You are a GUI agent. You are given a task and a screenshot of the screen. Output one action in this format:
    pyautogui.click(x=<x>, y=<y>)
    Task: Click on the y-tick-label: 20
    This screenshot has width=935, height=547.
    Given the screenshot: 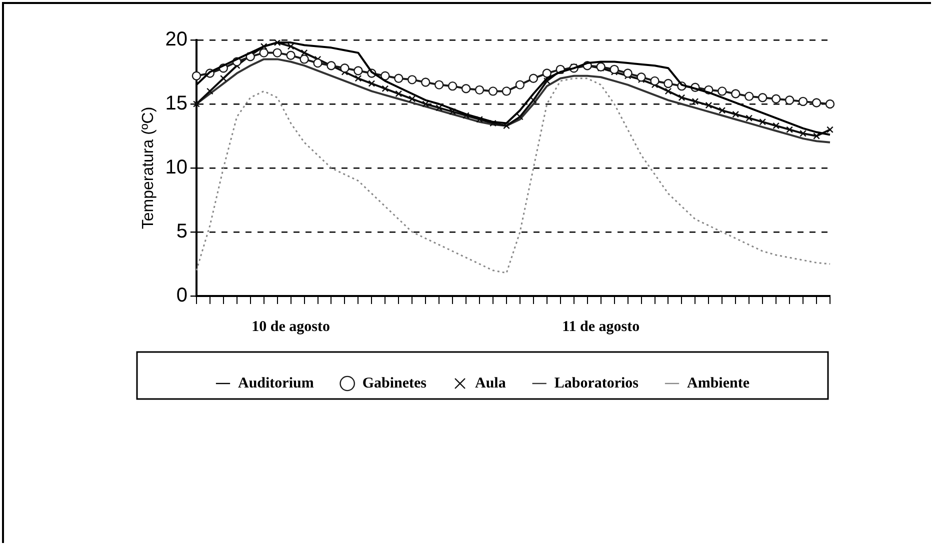 What is the action you would take?
    pyautogui.click(x=176, y=39)
    